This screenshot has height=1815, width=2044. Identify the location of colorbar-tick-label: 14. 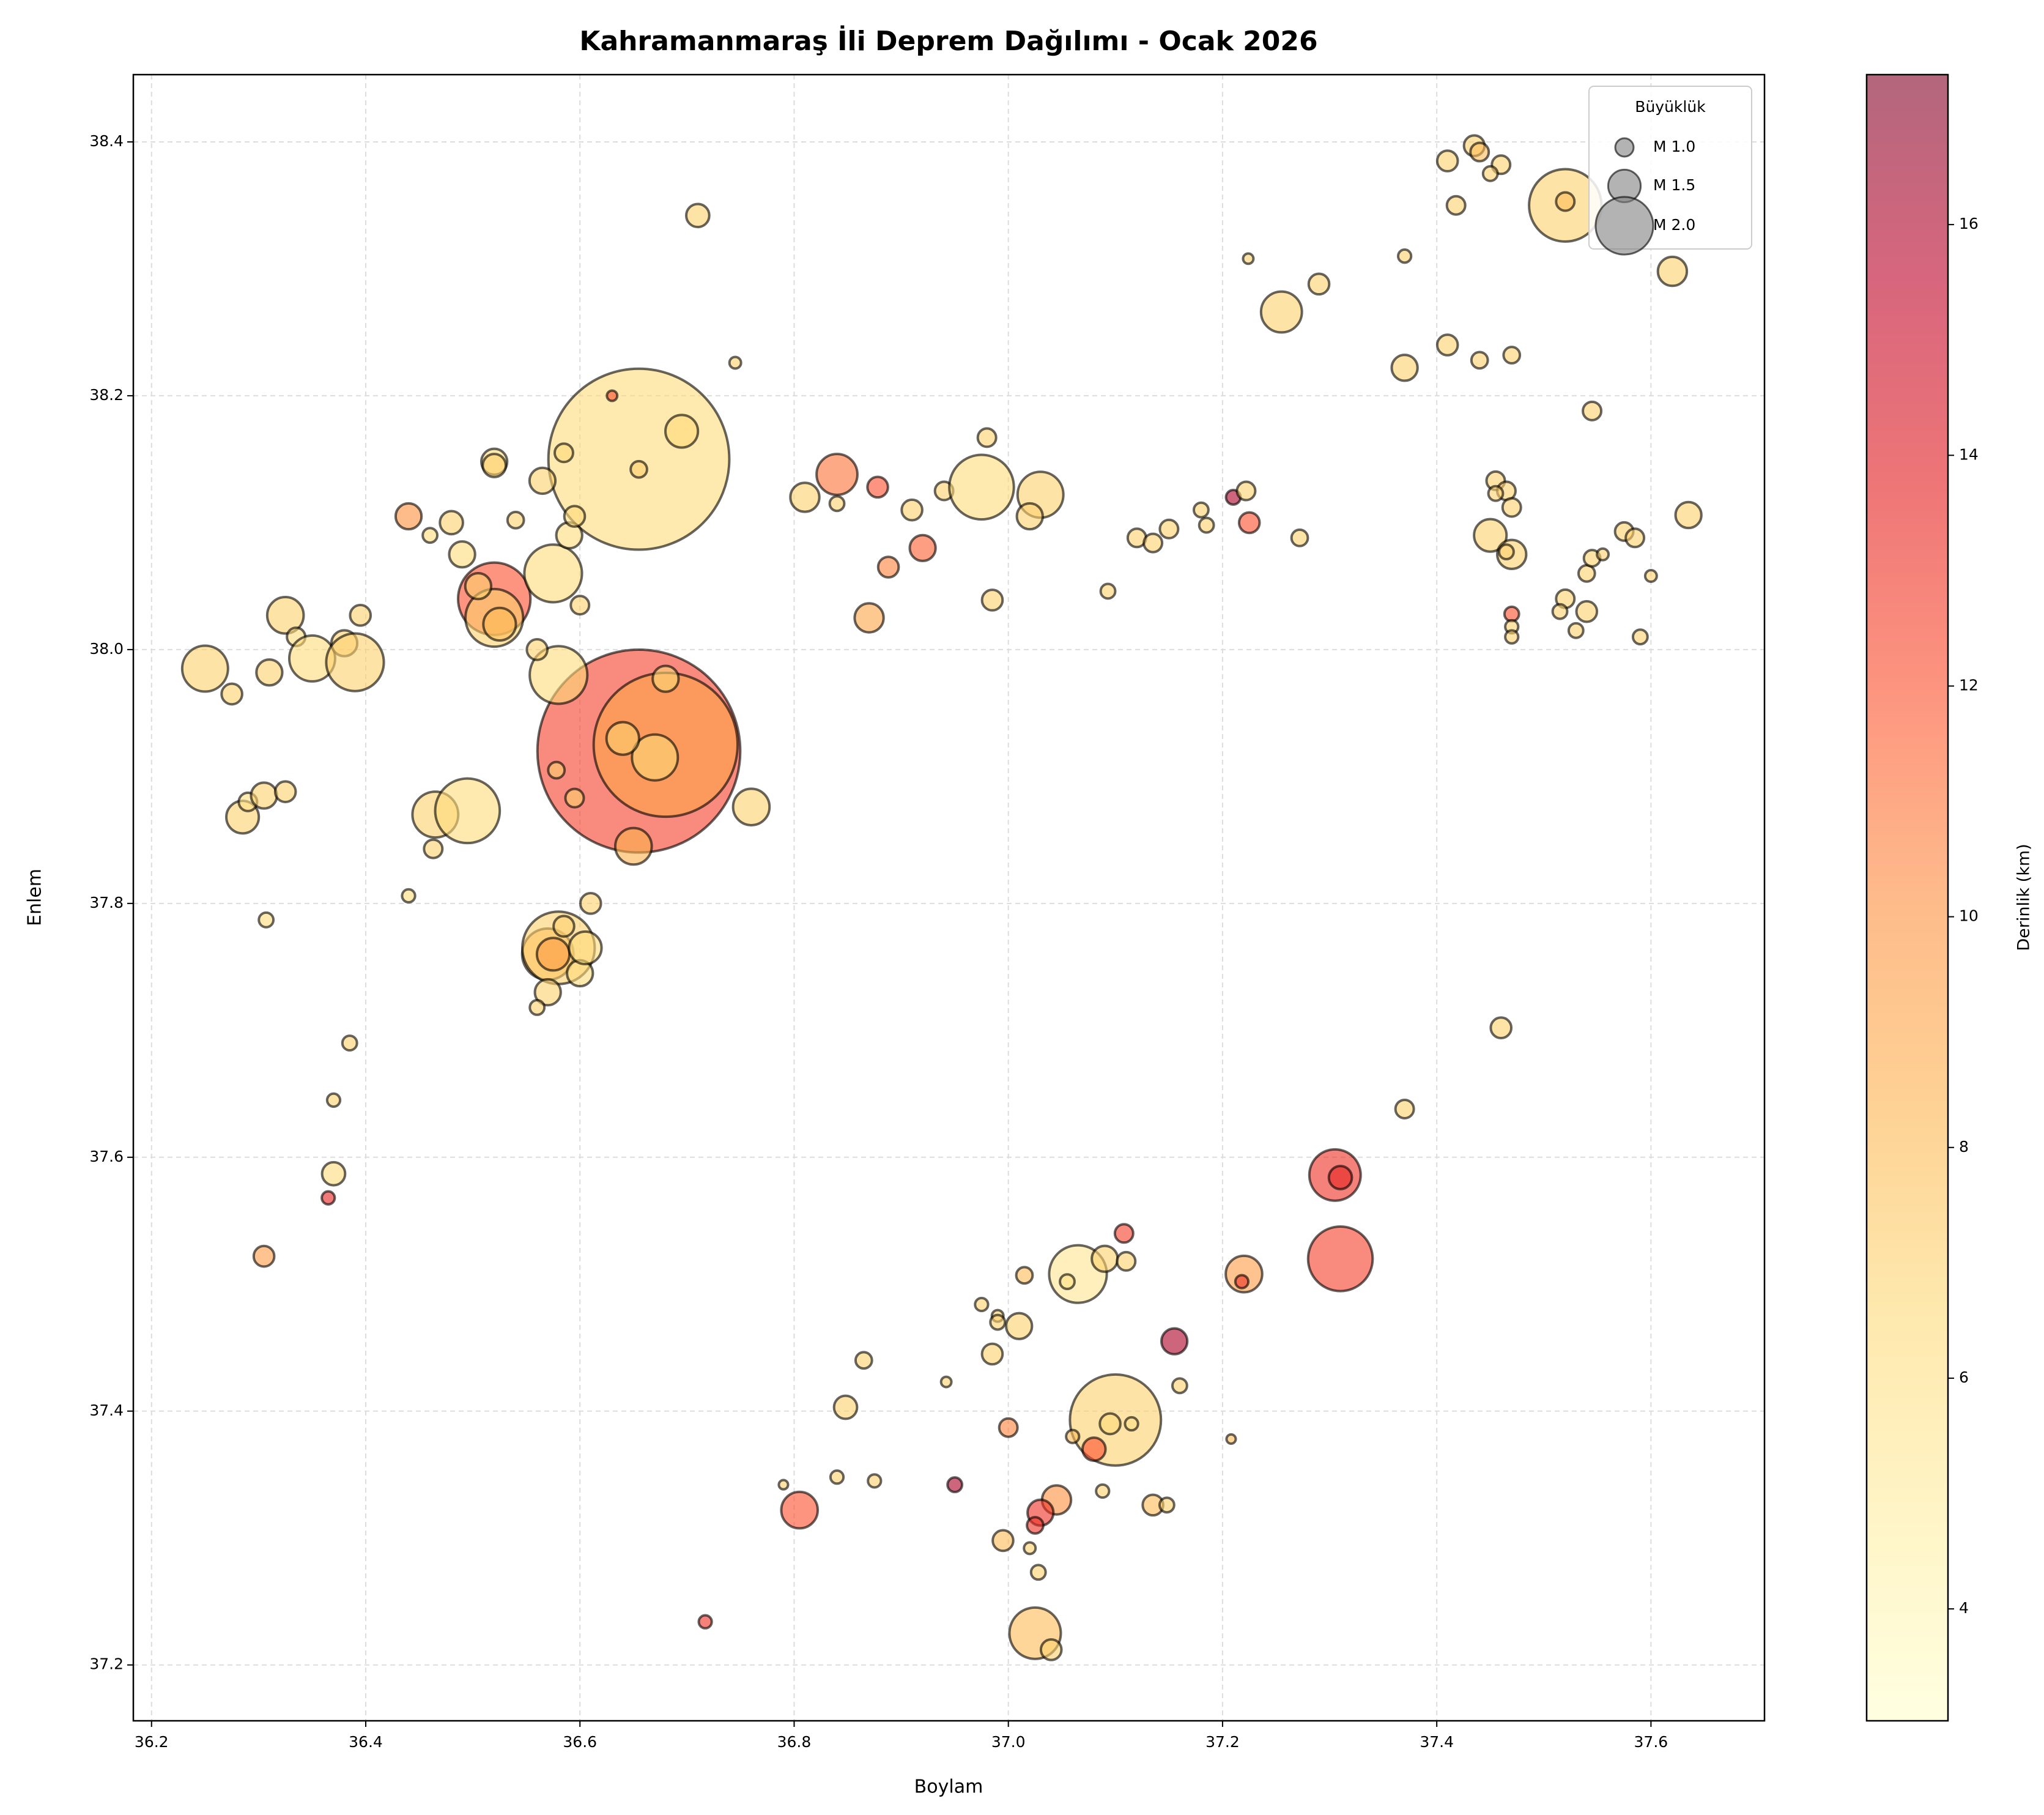
(1969, 454).